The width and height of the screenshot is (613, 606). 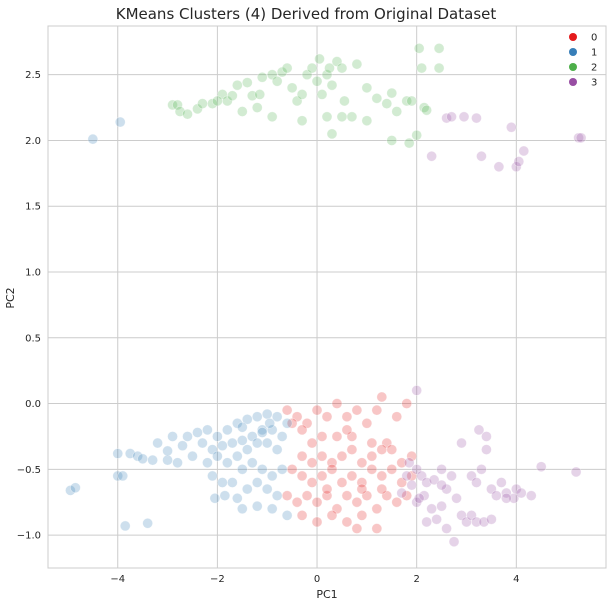 I want to click on x-tick-label: 4, so click(x=516, y=579).